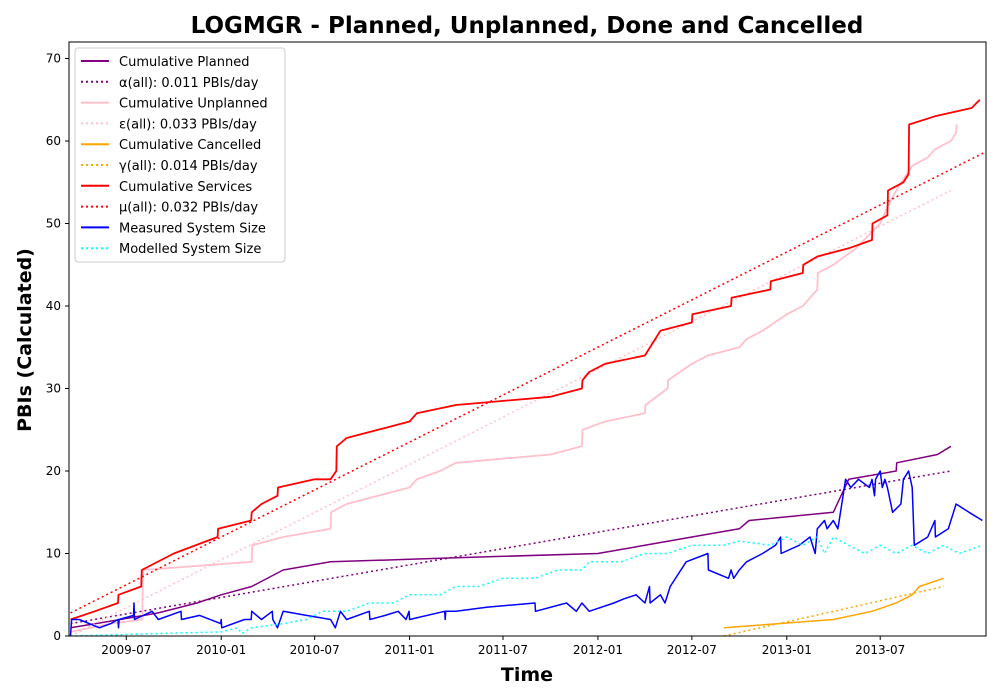 This screenshot has width=1000, height=700. What do you see at coordinates (126, 650) in the screenshot?
I see `x-tick-label: 2009-07` at bounding box center [126, 650].